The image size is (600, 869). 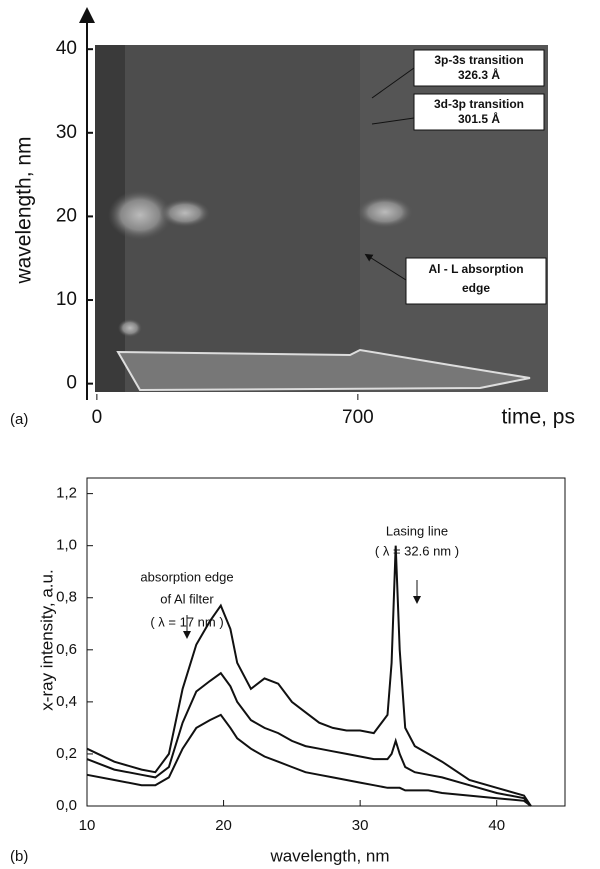 I want to click on y-axis-label: wavelength, nm, so click(x=24, y=210).